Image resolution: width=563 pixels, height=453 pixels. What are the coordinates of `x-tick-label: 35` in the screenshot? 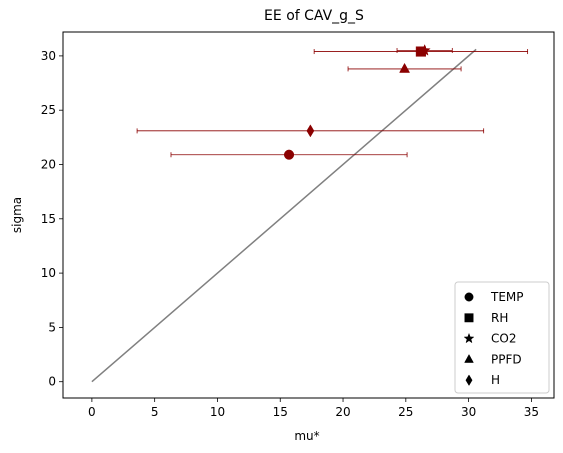 It's located at (531, 412).